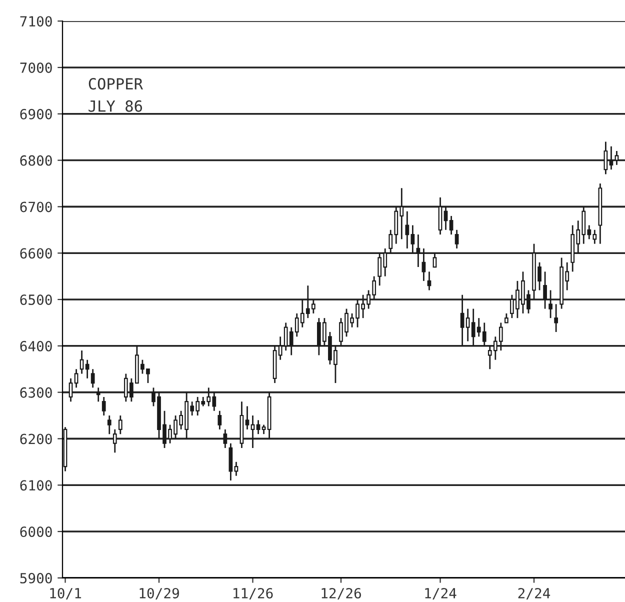 This screenshot has width=625, height=602. Describe the element at coordinates (66, 594) in the screenshot. I see `x-tick-label: 10/1` at that location.